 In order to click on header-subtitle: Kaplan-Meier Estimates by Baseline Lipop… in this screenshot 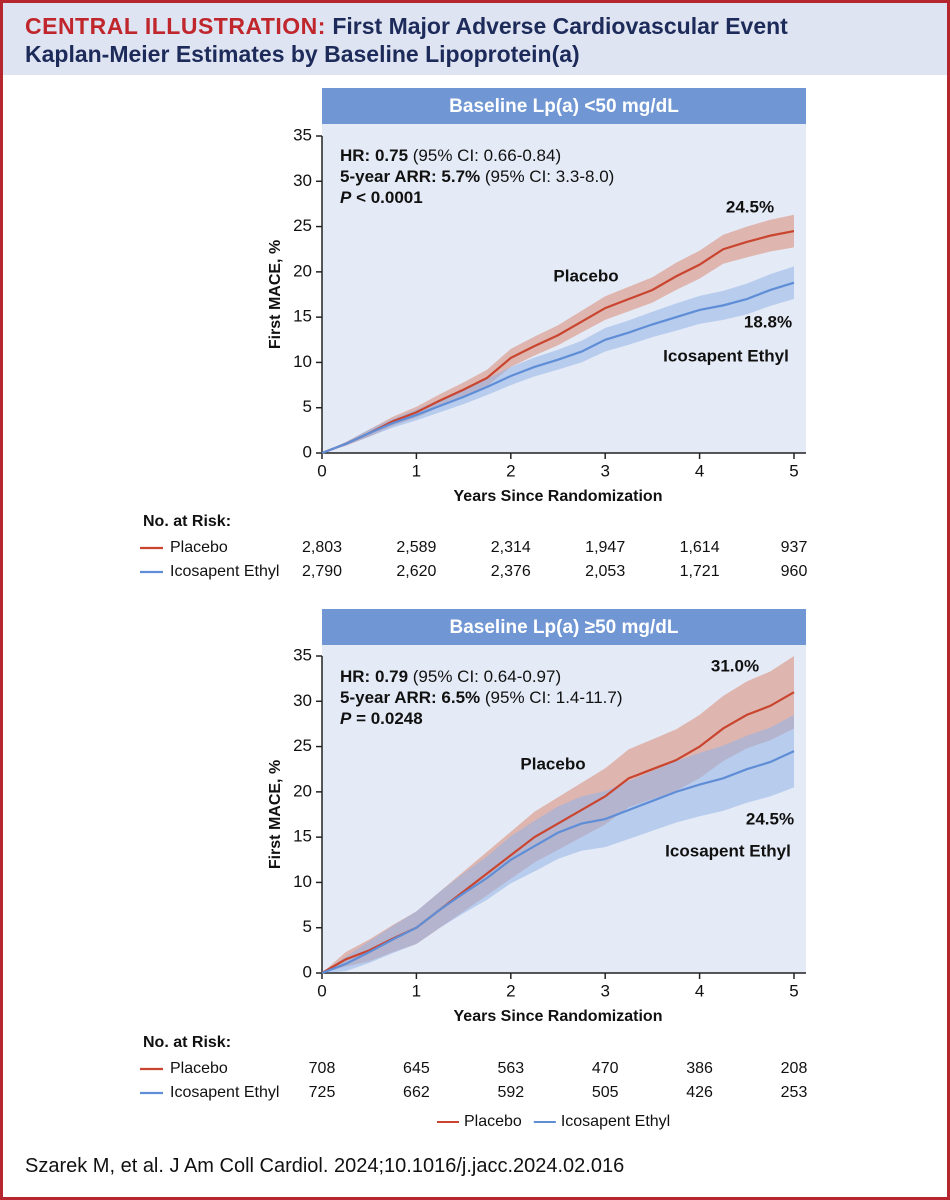, I will do `click(302, 54)`.